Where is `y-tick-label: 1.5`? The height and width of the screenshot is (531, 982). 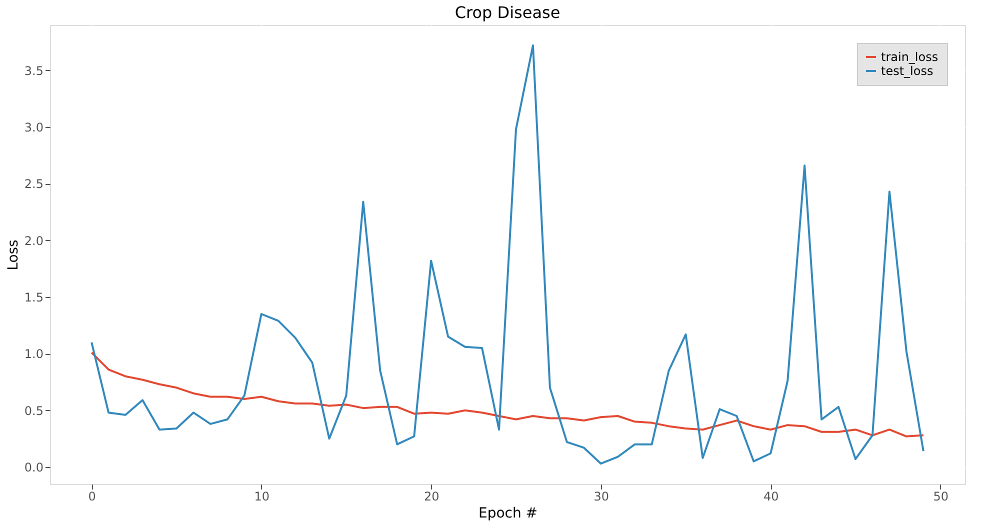
y-tick-label: 1.5 is located at coordinates (34, 297).